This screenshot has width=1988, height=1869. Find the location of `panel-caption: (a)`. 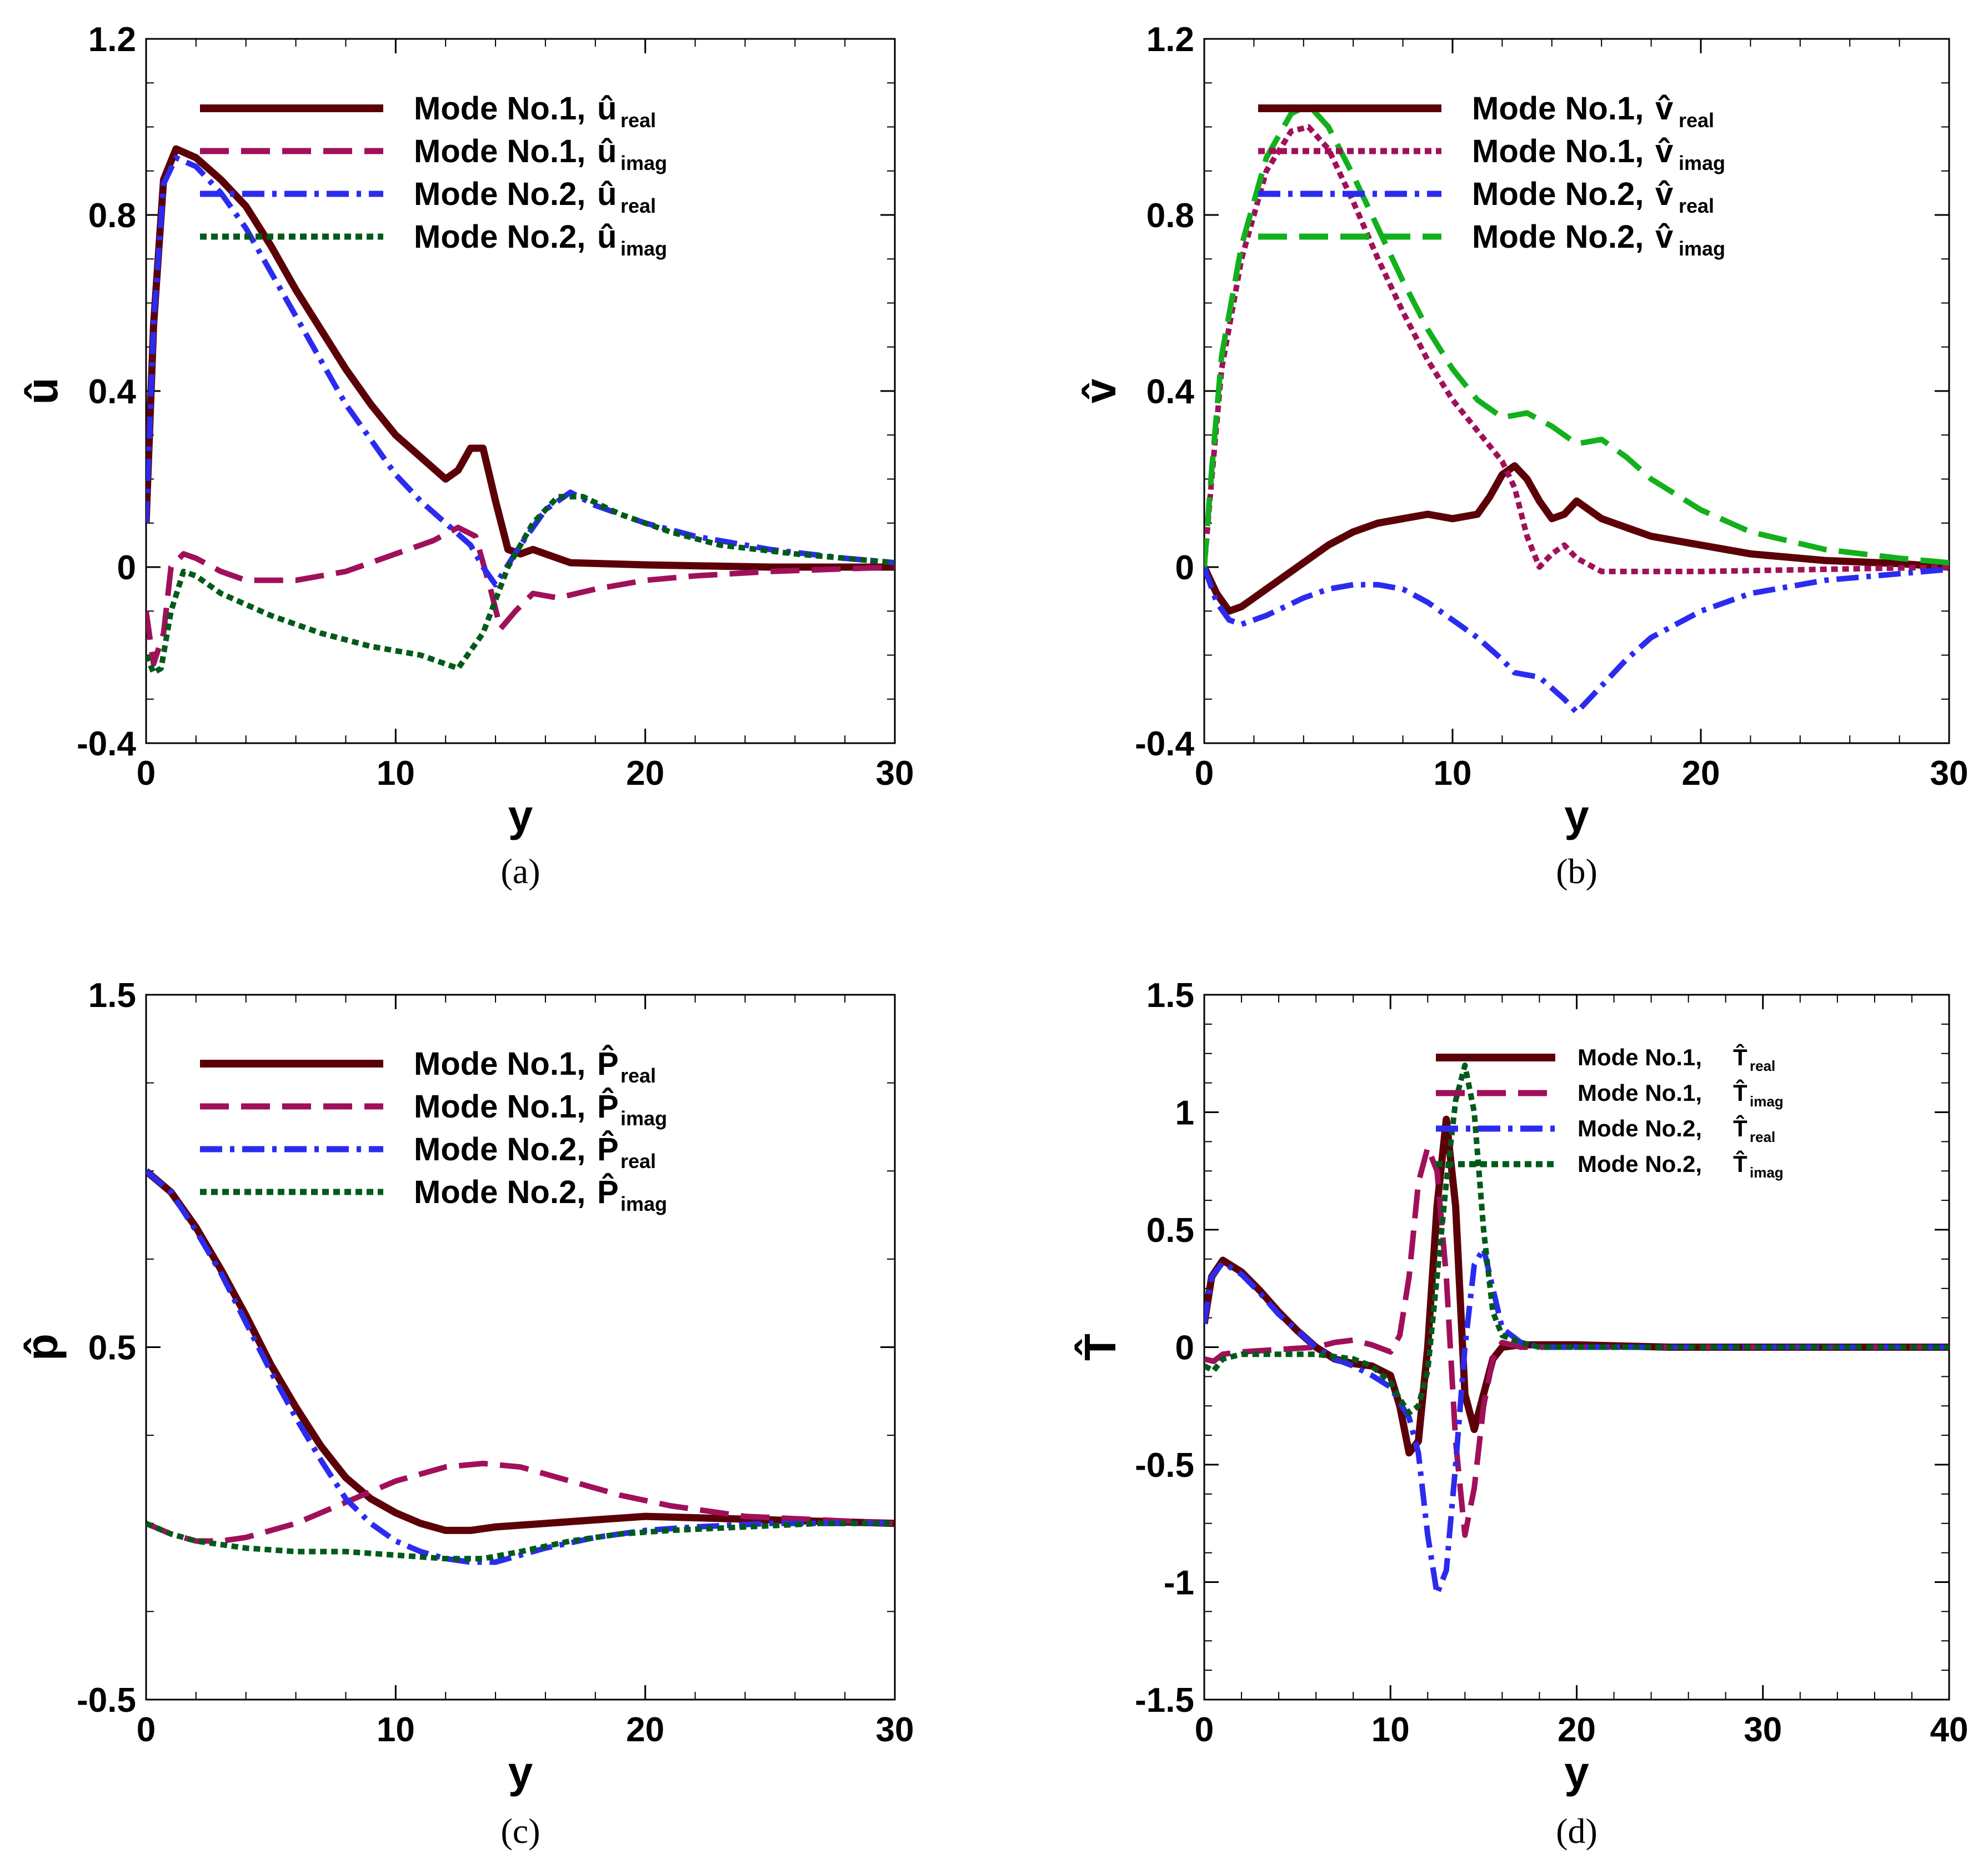

panel-caption: (a) is located at coordinates (520, 871).